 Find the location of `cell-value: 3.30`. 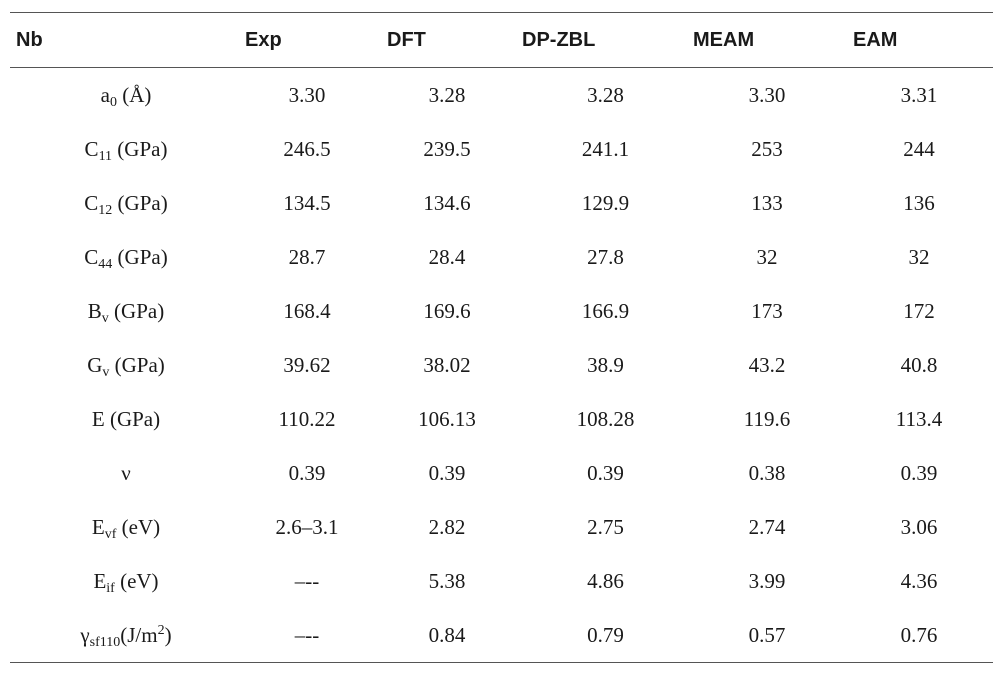

cell-value: 3.30 is located at coordinates (767, 94).